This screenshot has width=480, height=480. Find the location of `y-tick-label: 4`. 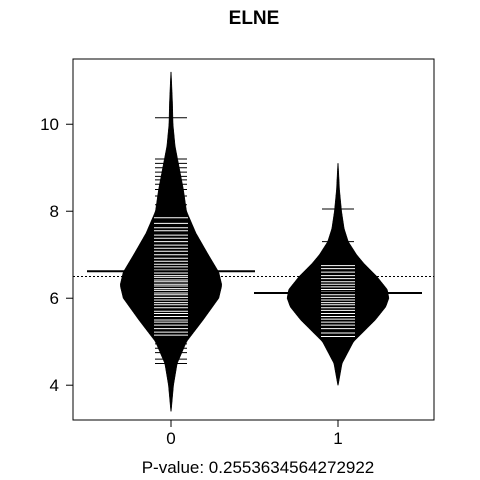

y-tick-label: 4 is located at coordinates (54, 385).